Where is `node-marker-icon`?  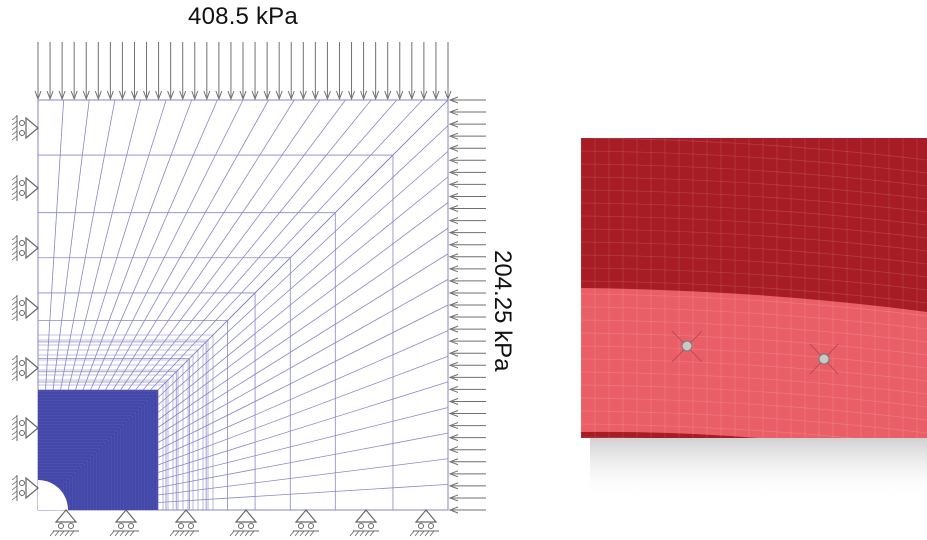
node-marker-icon is located at coordinates (824, 359).